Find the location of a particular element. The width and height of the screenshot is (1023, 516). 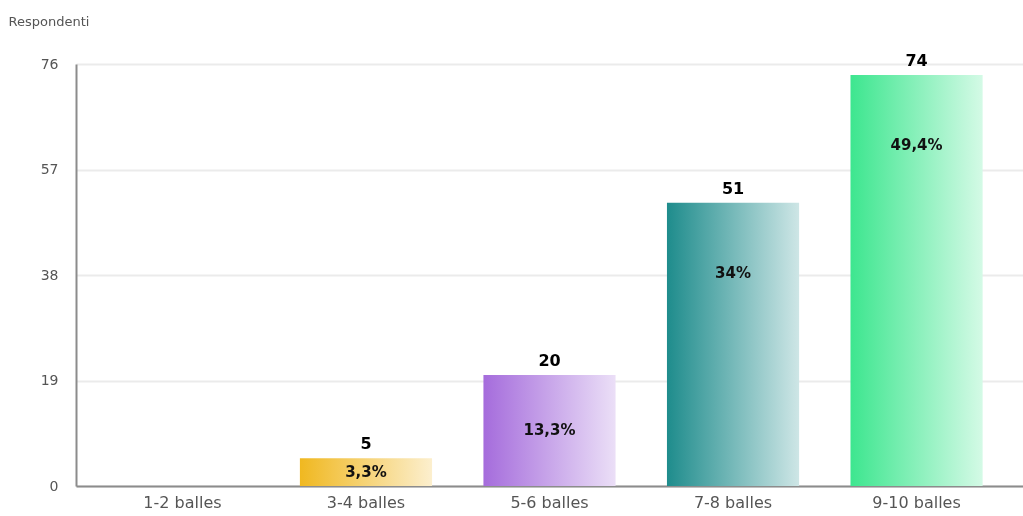

annotation: 3,3% is located at coordinates (366, 472).